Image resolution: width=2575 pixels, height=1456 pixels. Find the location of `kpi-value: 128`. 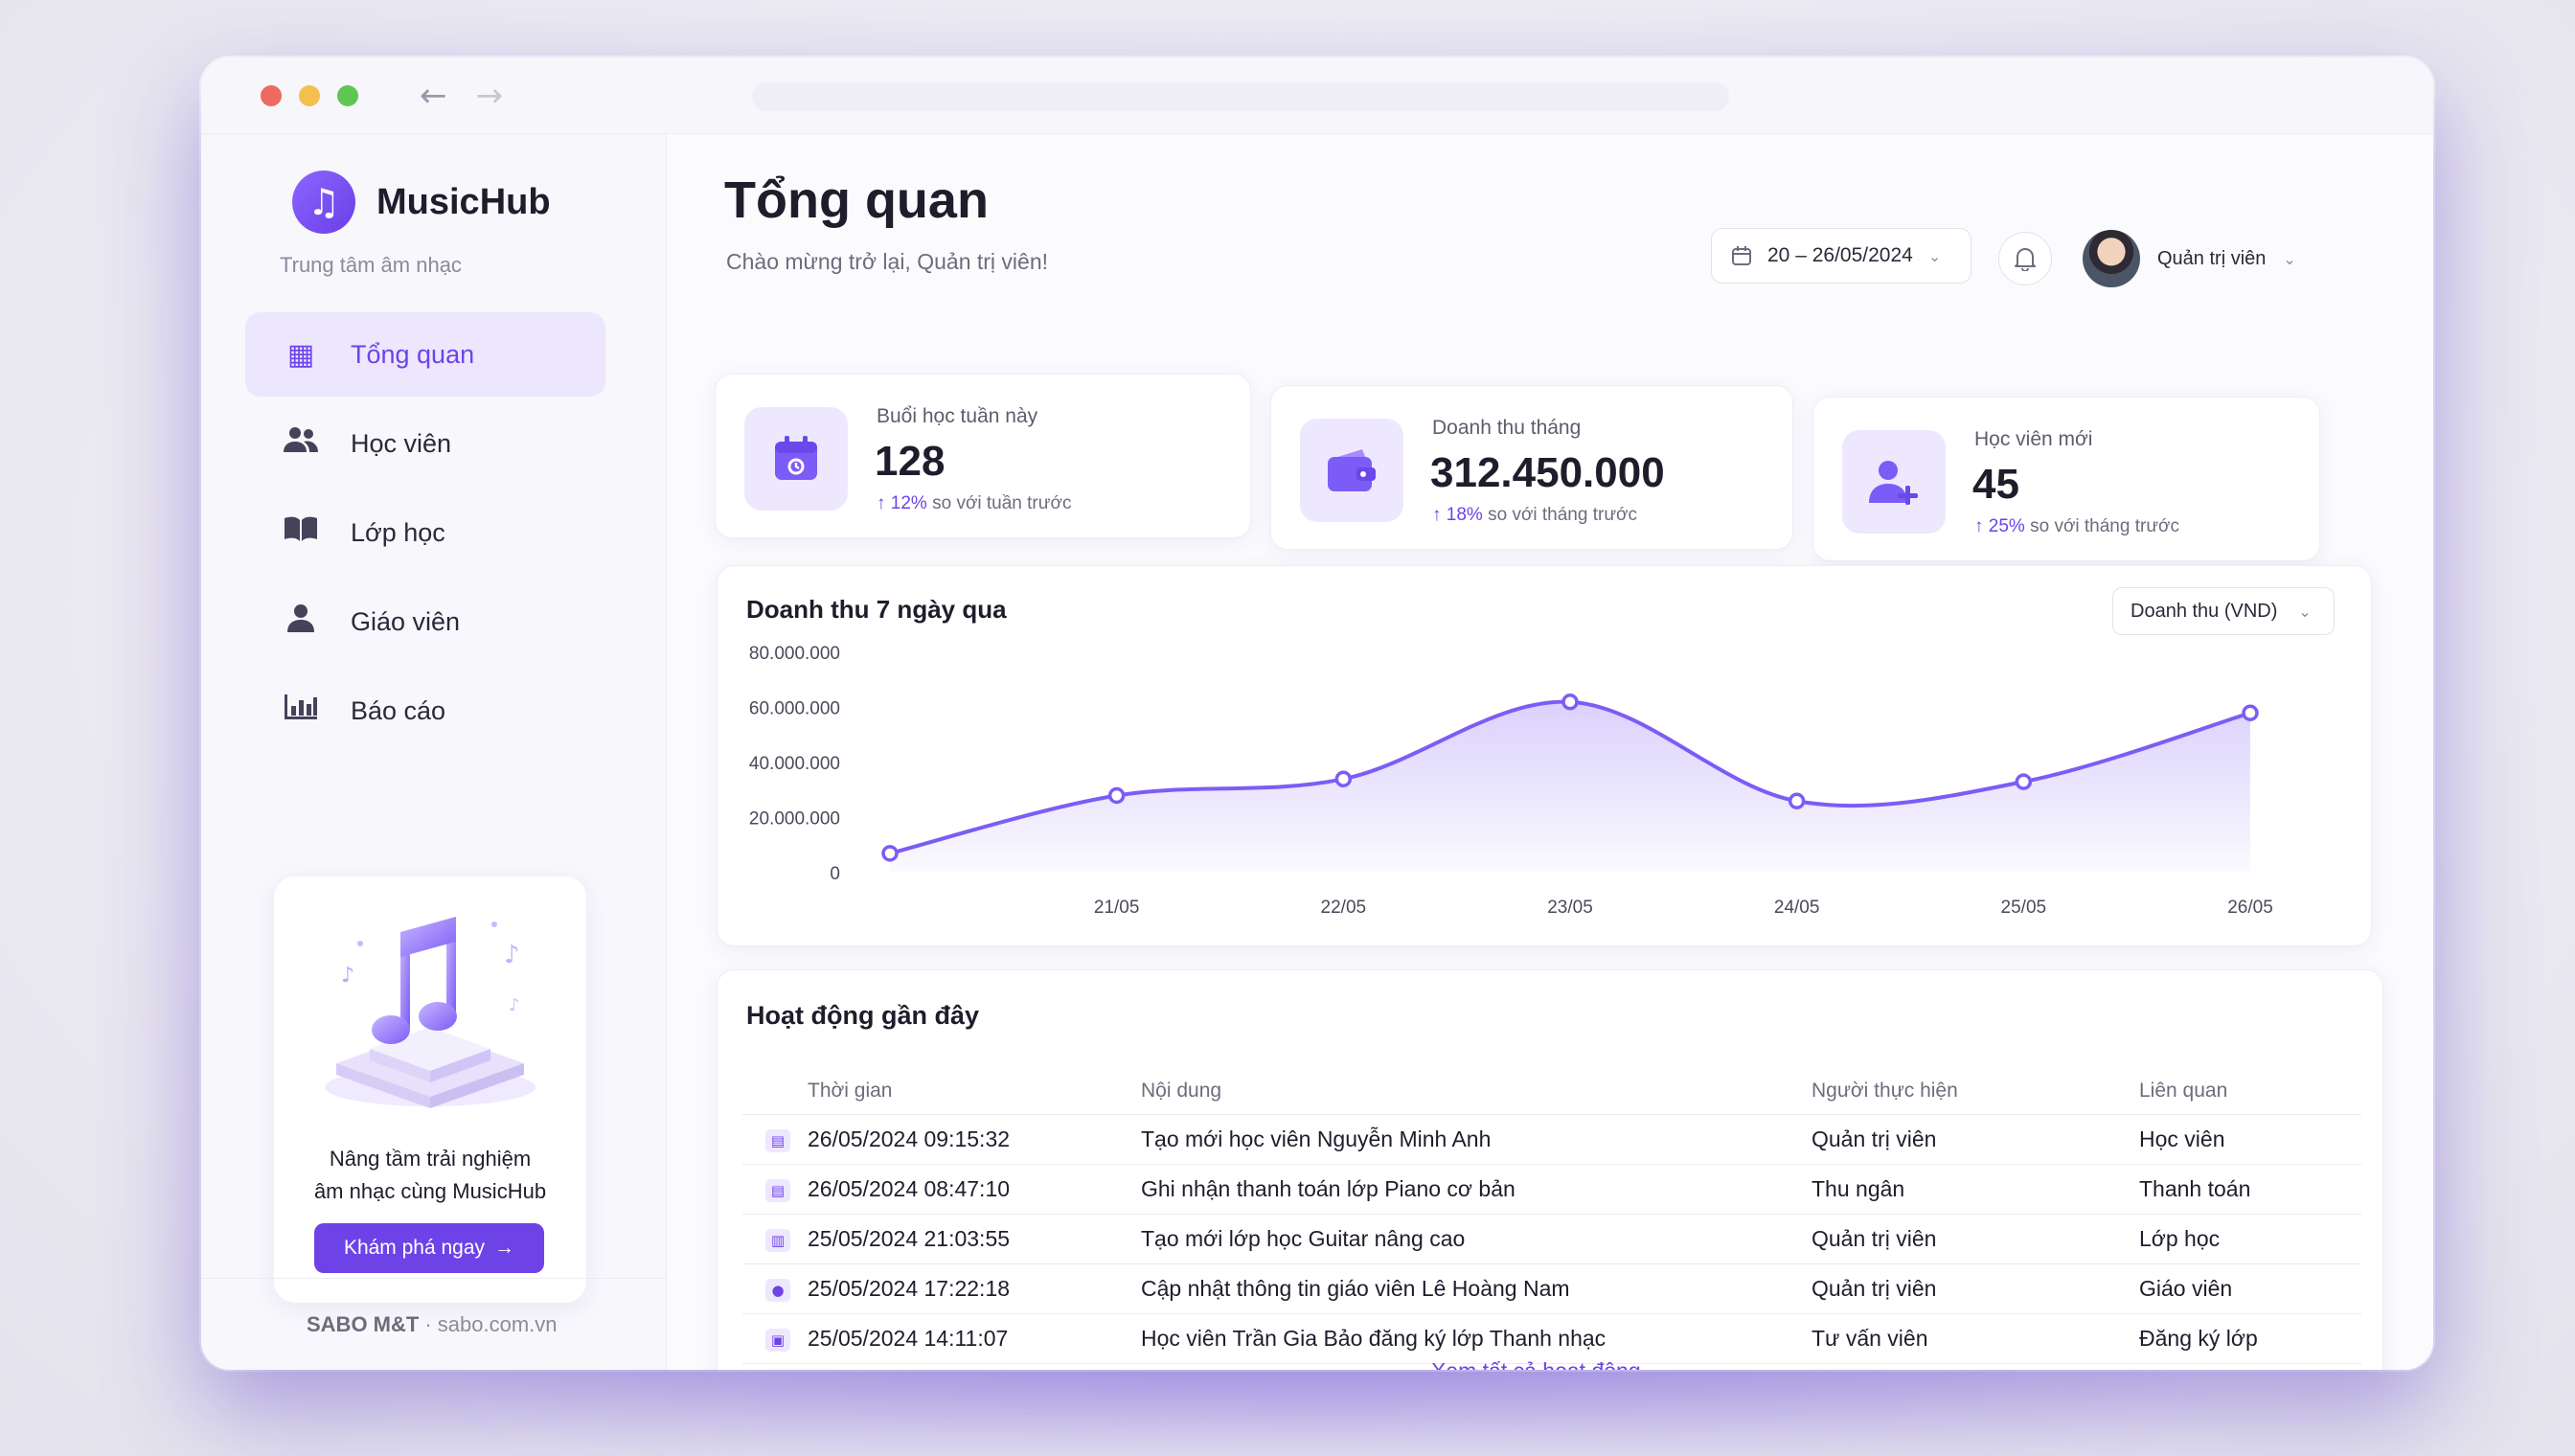

kpi-value: 128 is located at coordinates (910, 462).